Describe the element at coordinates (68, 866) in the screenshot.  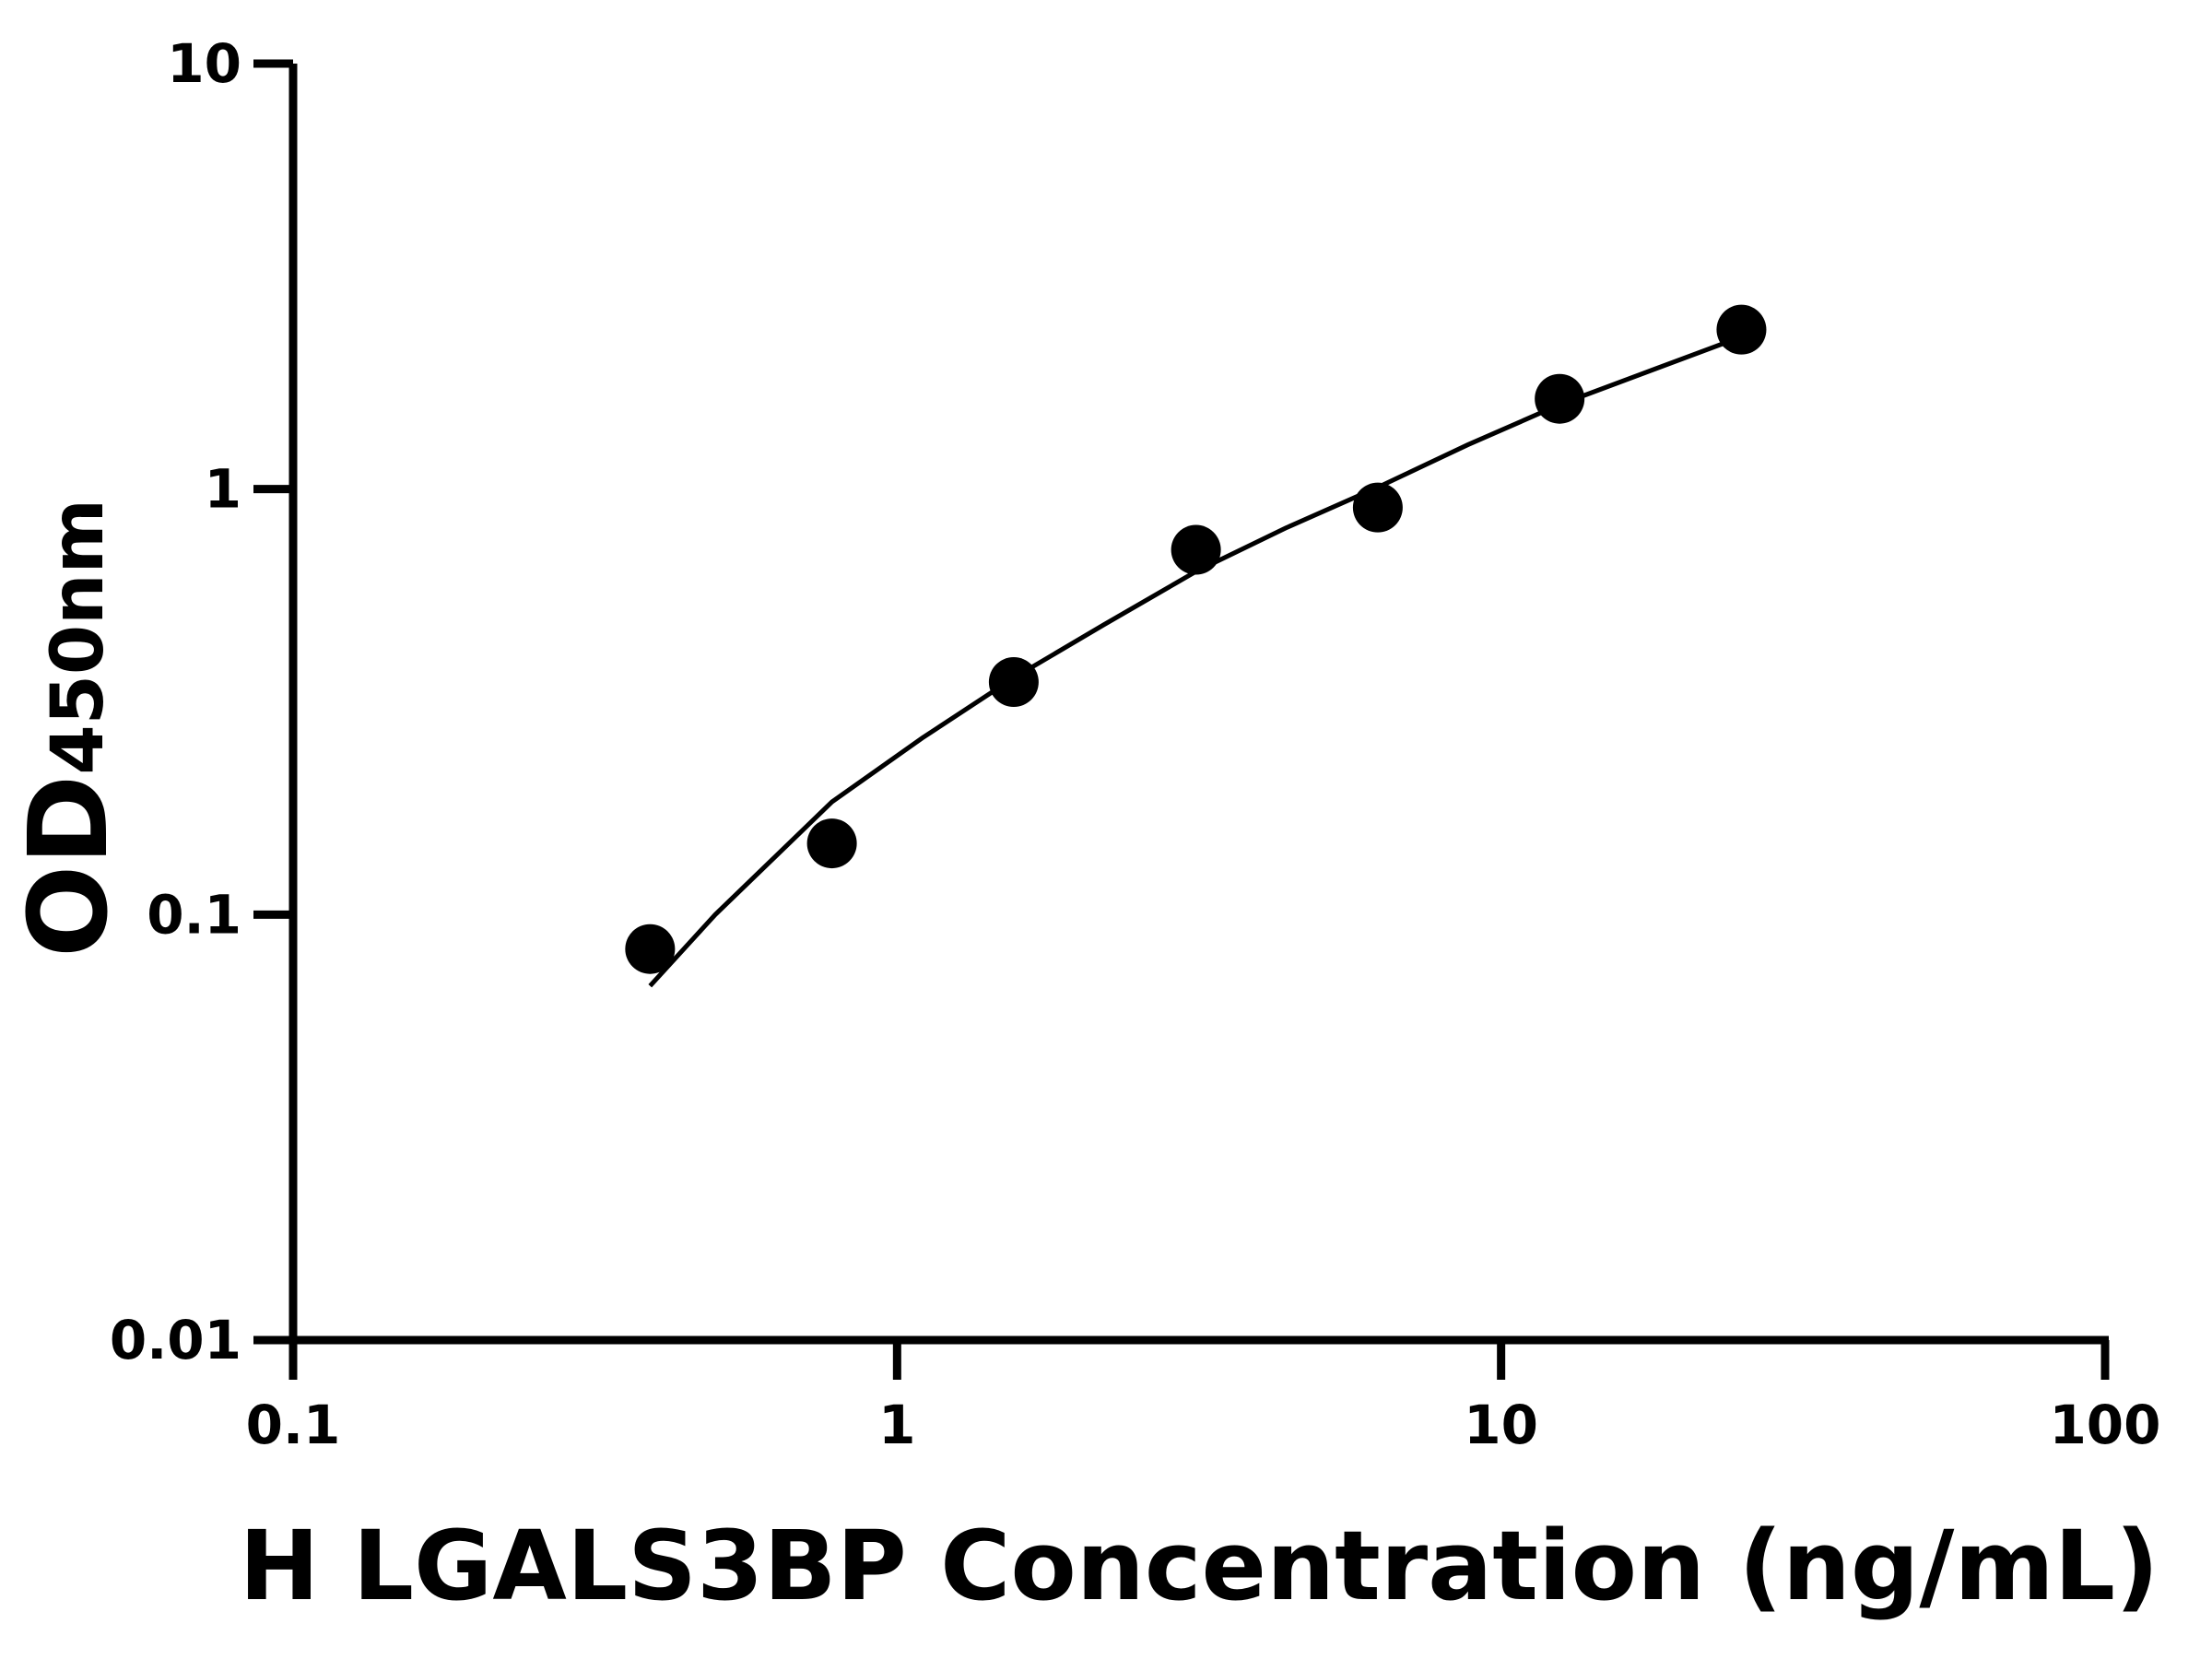
I see `y-axis-label-main: OD` at that location.